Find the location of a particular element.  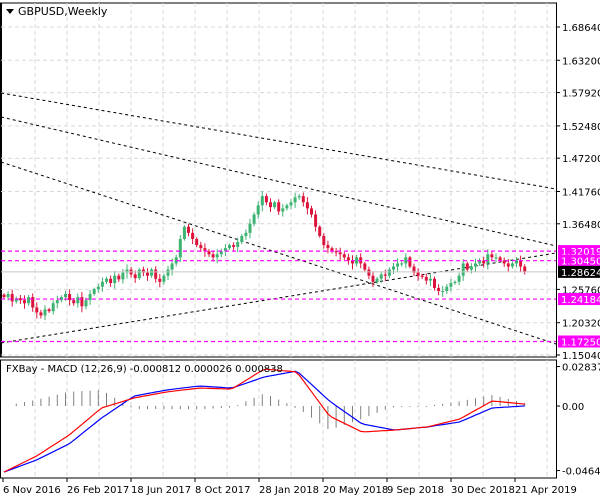

time-axis-label: 26 Feb 2017 is located at coordinates (98, 490).